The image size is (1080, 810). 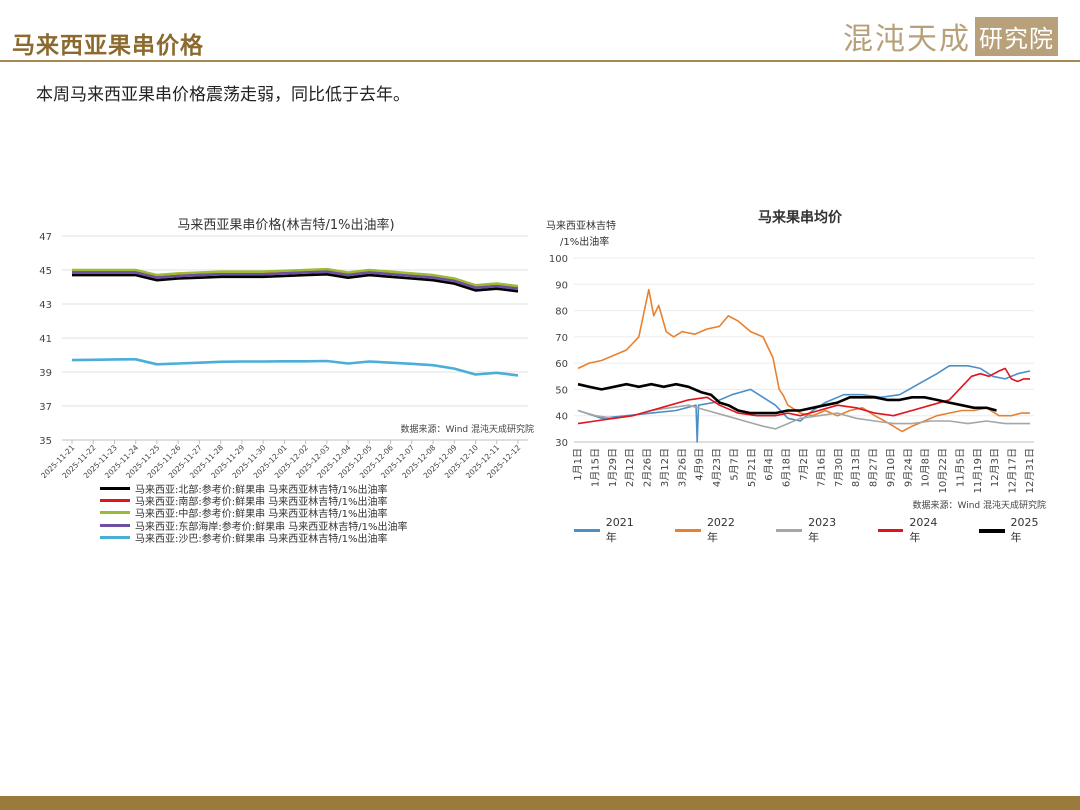 I want to click on x-tick-label: 12月31日, so click(x=1030, y=470).